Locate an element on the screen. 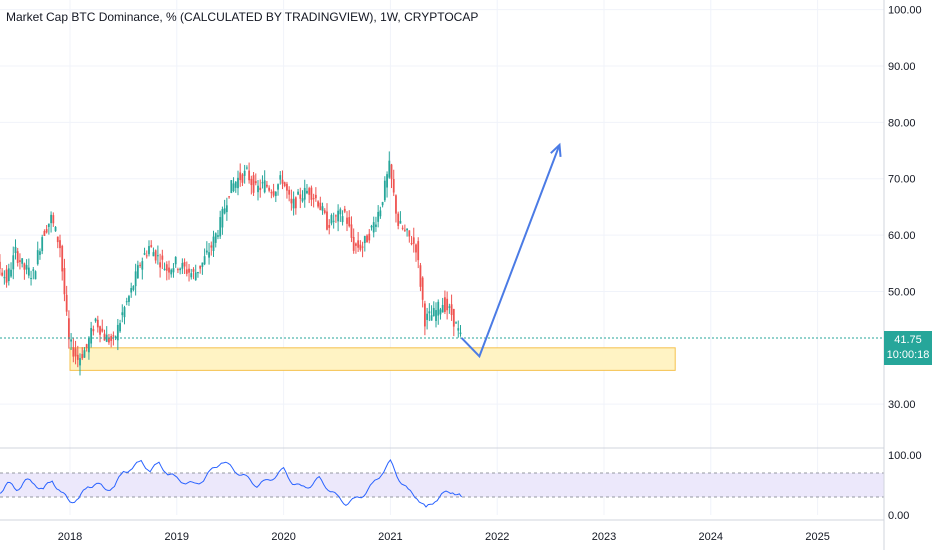 The height and width of the screenshot is (550, 932). x-tick-label: 2021 is located at coordinates (390, 537).